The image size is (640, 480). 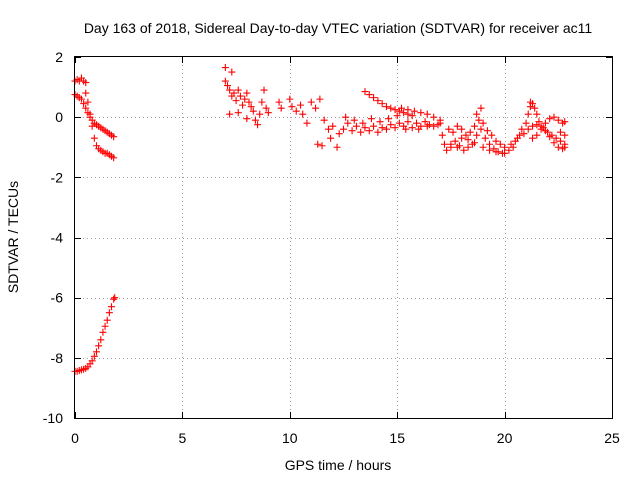 What do you see at coordinates (57, 298) in the screenshot?
I see `y-tick-label: -6` at bounding box center [57, 298].